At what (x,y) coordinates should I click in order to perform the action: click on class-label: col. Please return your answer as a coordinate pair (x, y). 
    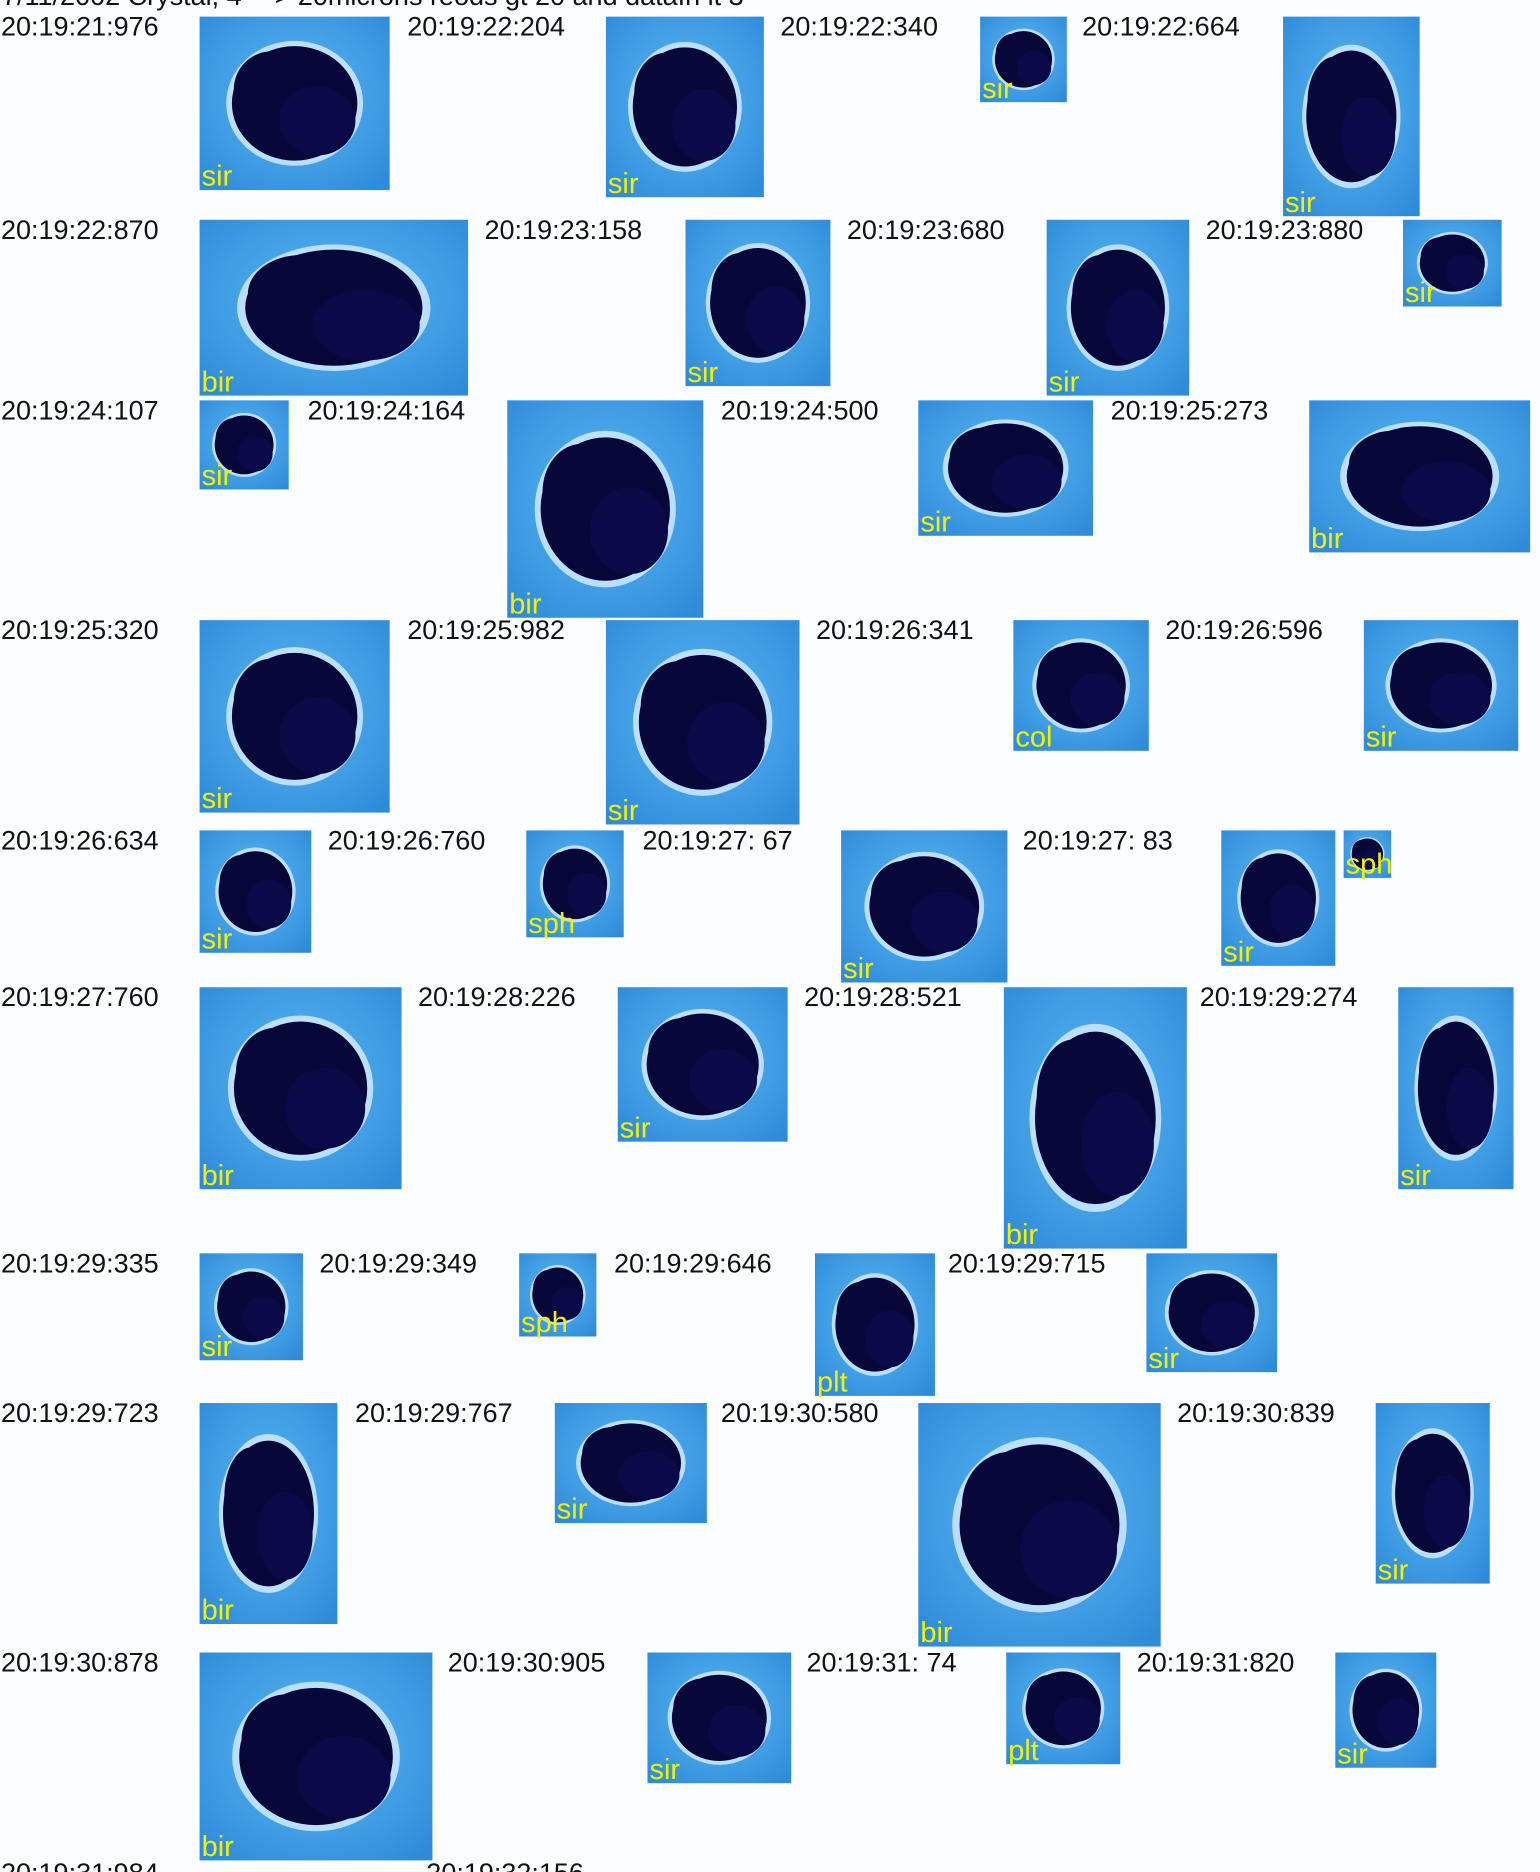
    Looking at the image, I should click on (1033, 737).